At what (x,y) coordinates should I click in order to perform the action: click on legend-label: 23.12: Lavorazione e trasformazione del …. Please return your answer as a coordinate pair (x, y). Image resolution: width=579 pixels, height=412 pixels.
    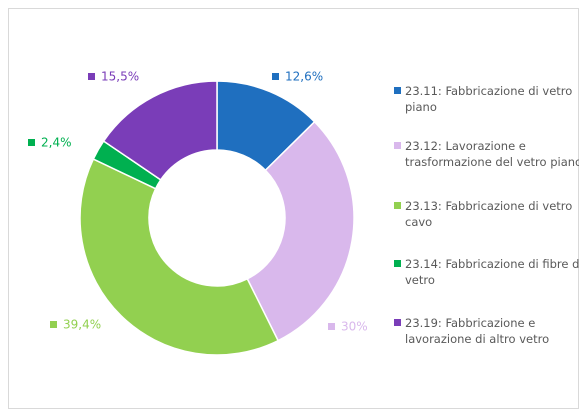
    Looking at the image, I should click on (492, 154).